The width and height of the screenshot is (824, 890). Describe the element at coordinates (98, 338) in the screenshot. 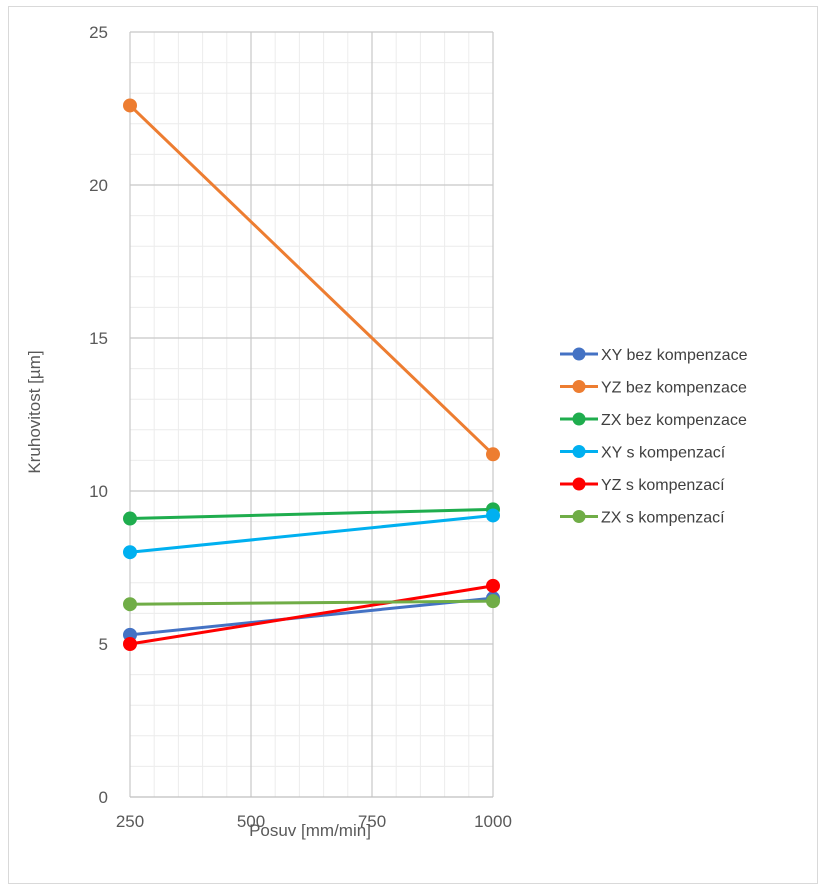

I see `y-tick-label: 15` at that location.